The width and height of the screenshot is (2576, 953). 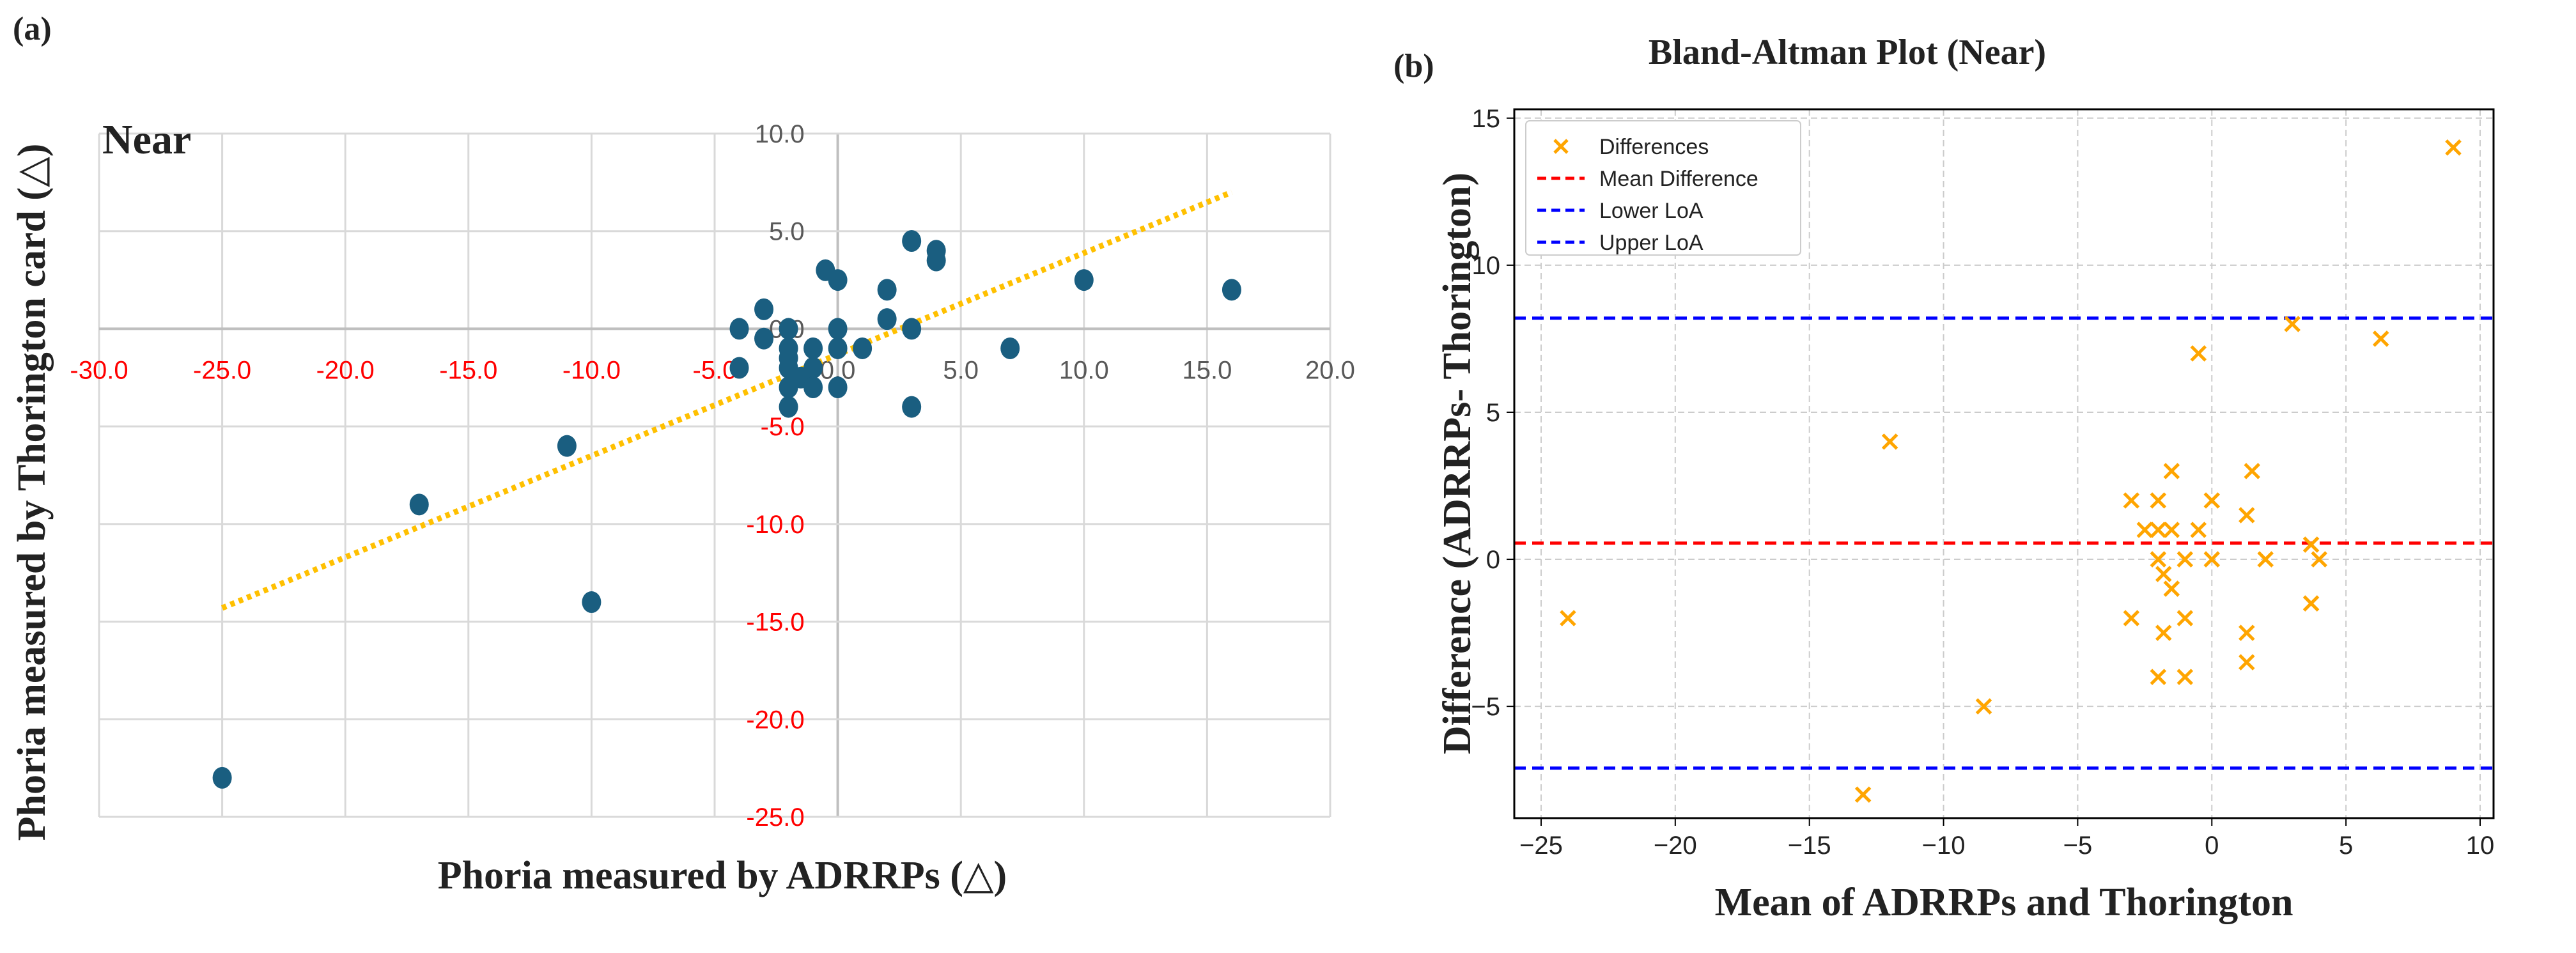 What do you see at coordinates (1486, 266) in the screenshot?
I see `y-tick-label: 10` at bounding box center [1486, 266].